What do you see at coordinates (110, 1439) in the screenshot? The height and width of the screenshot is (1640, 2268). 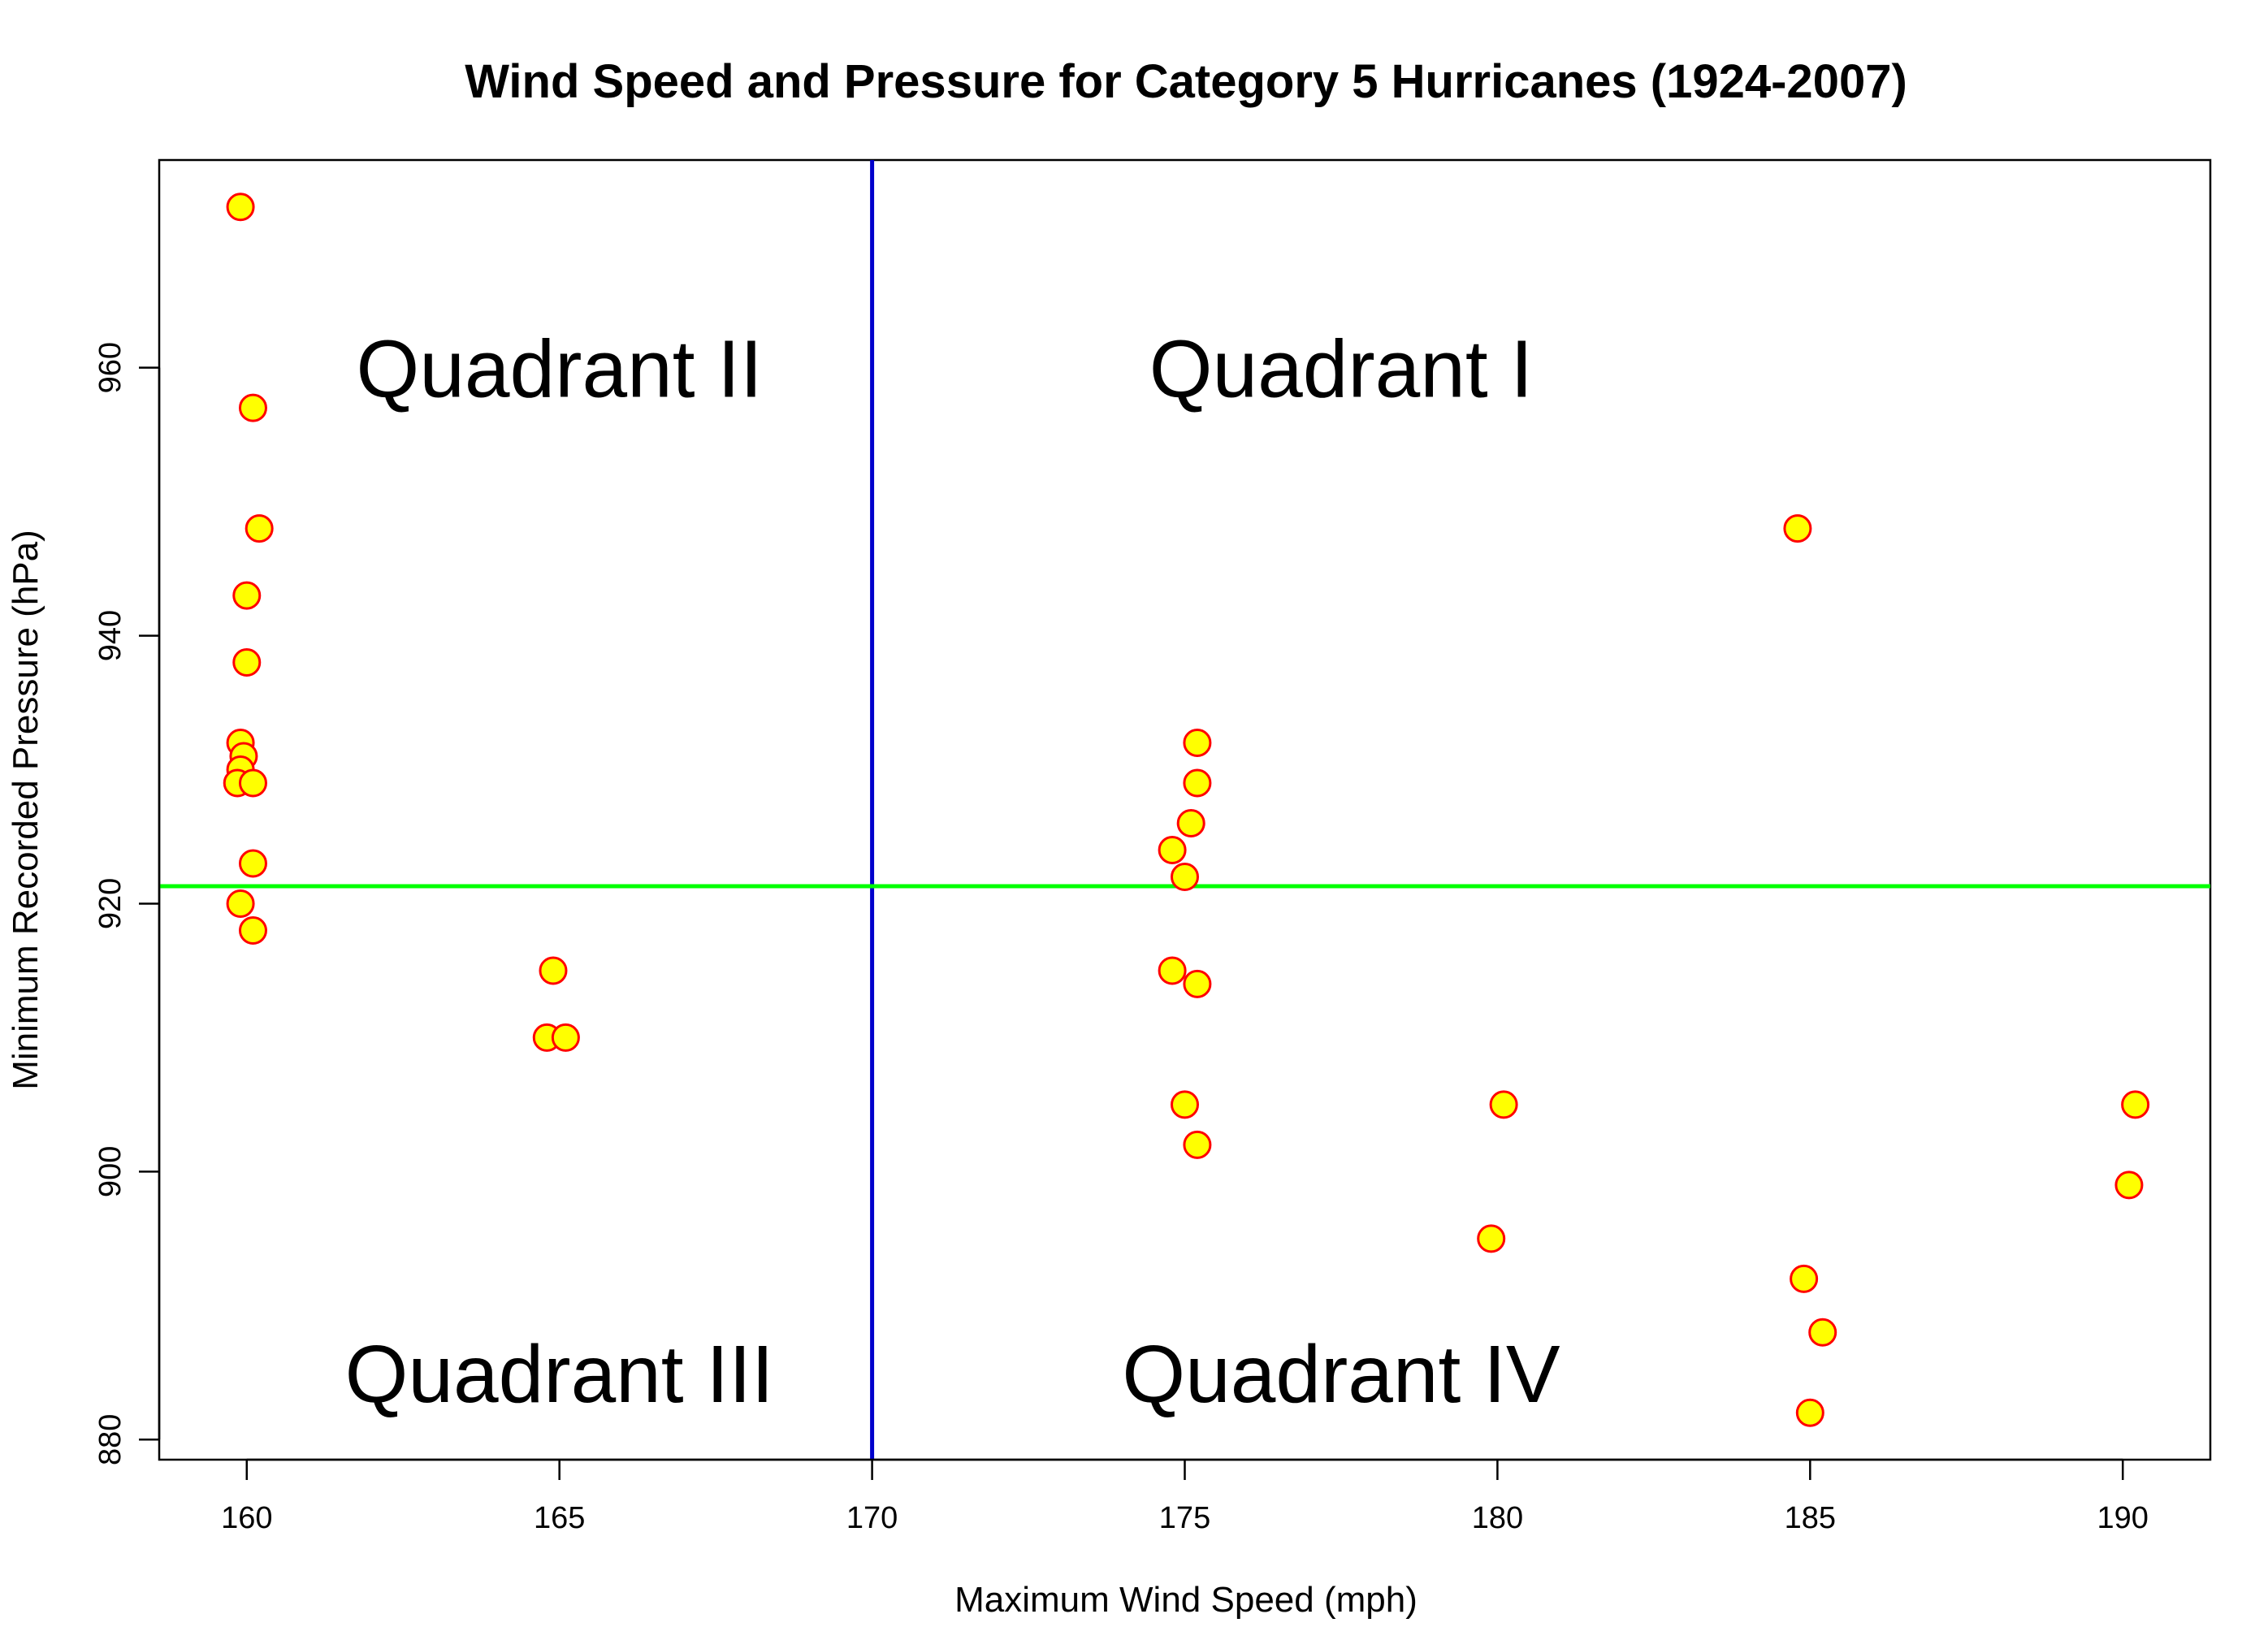 I see `y-tick-label: 880` at bounding box center [110, 1439].